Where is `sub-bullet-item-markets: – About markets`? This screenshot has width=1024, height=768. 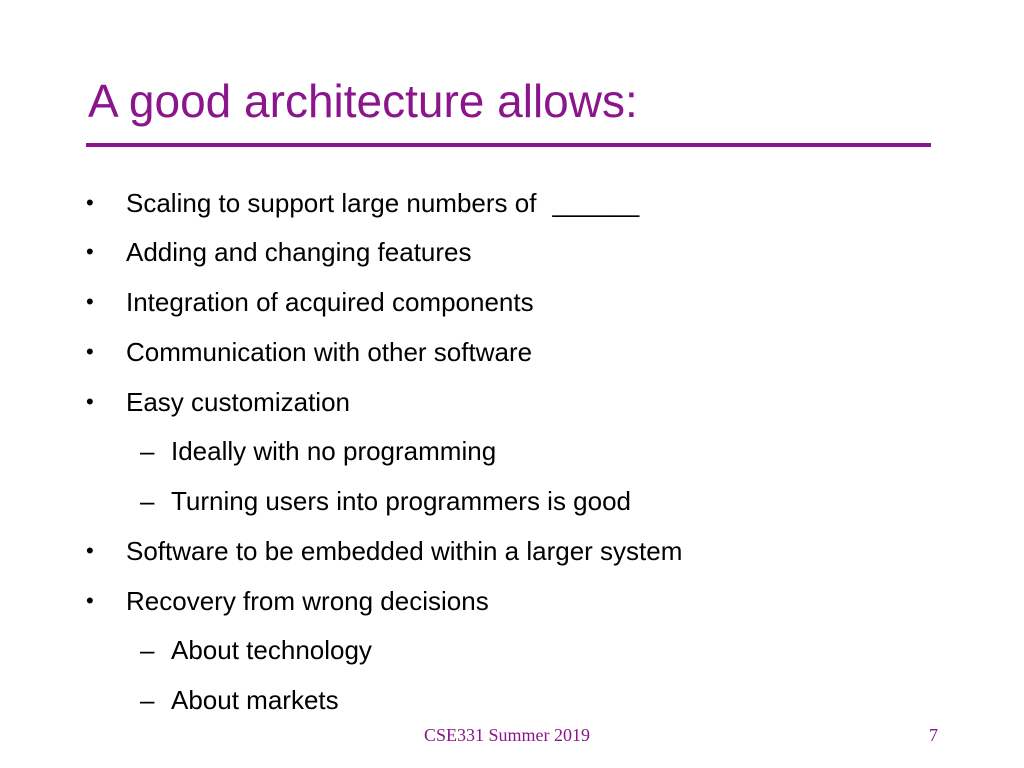 sub-bullet-item-markets: – About markets is located at coordinates (239, 700).